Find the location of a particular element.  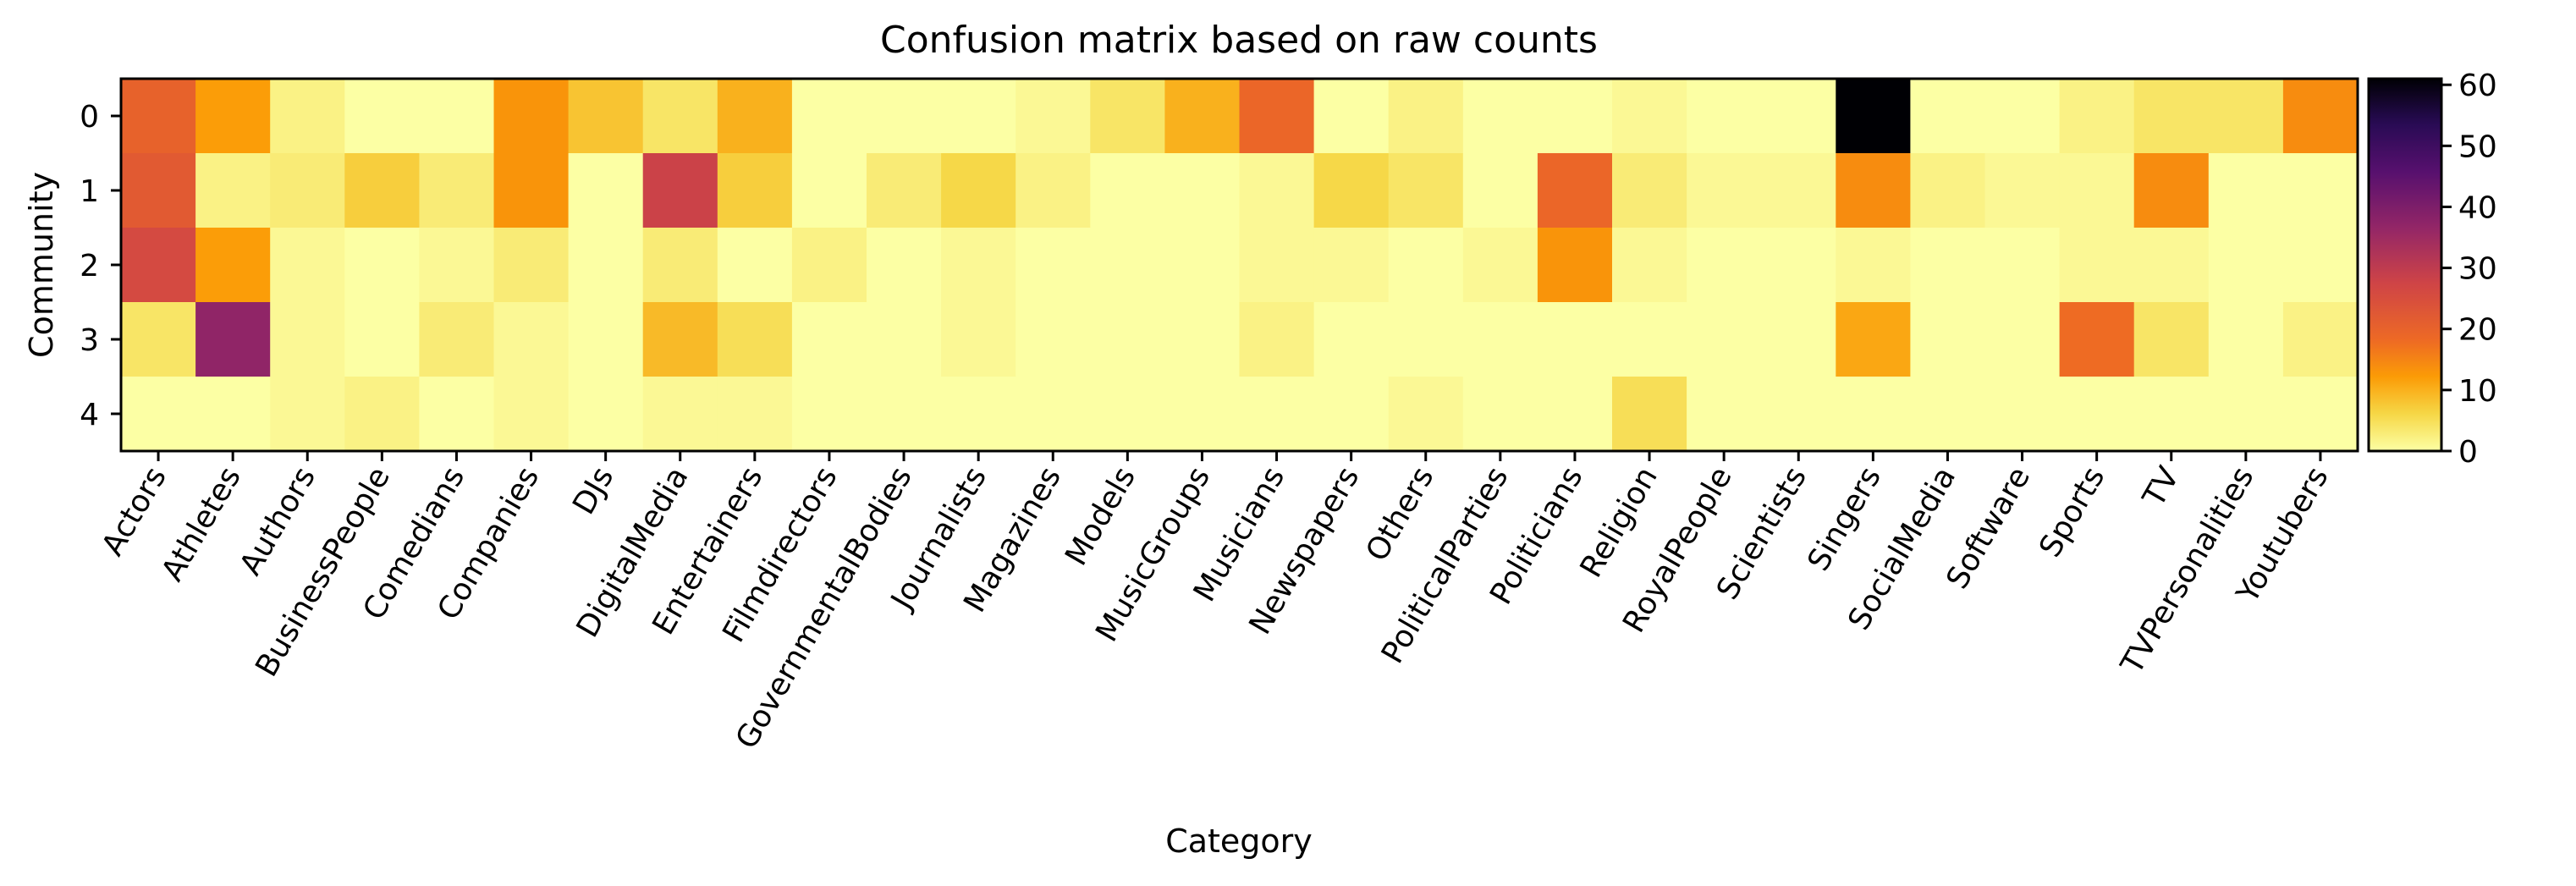

row-tick-label: 2 is located at coordinates (89, 266).